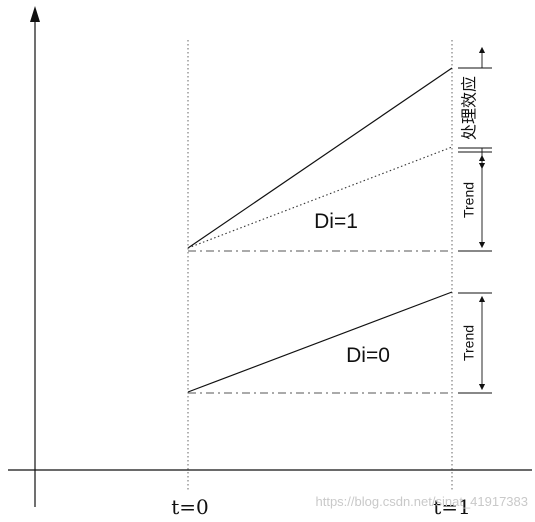 This screenshot has height=522, width=535. What do you see at coordinates (422, 501) in the screenshot?
I see `watermark: https://blog.csdn.net/sinat_41917383` at bounding box center [422, 501].